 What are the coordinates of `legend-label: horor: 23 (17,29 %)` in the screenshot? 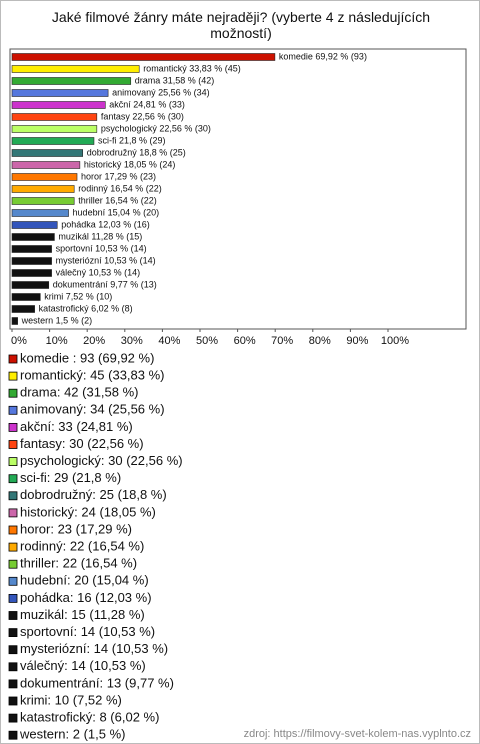 It's located at (76, 528).